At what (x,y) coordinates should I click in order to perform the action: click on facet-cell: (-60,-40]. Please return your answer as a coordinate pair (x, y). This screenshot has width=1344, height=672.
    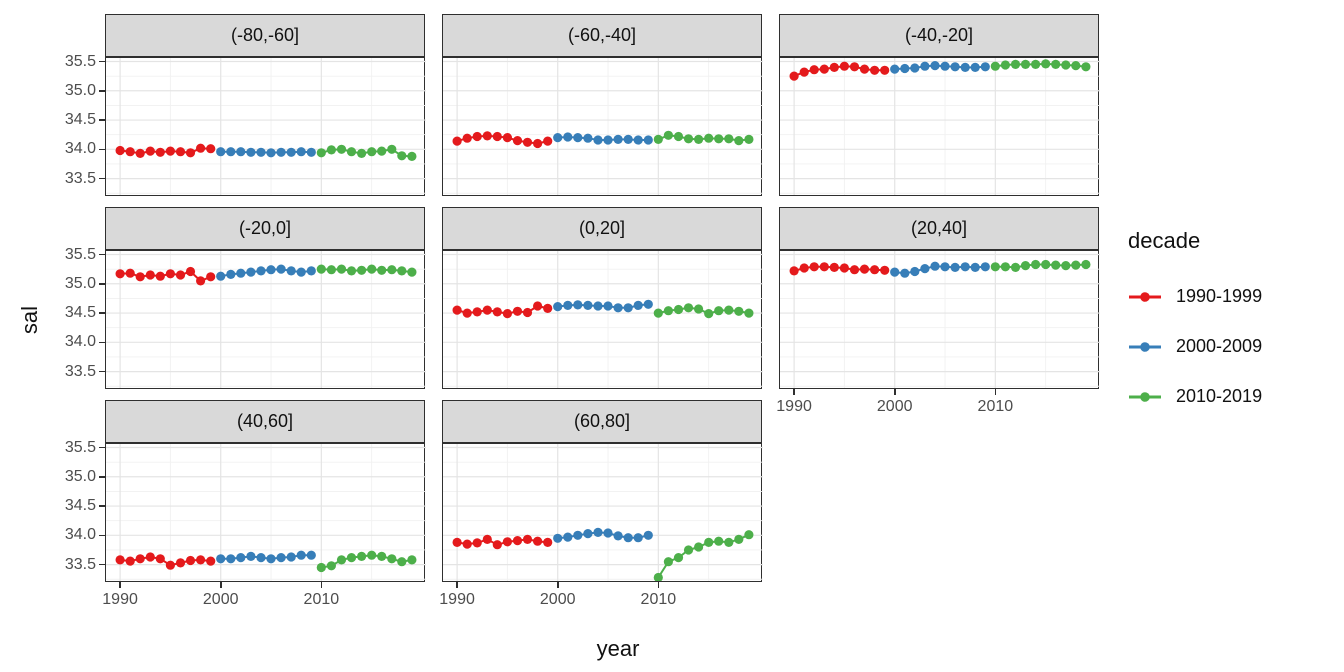
    Looking at the image, I should click on (602, 105).